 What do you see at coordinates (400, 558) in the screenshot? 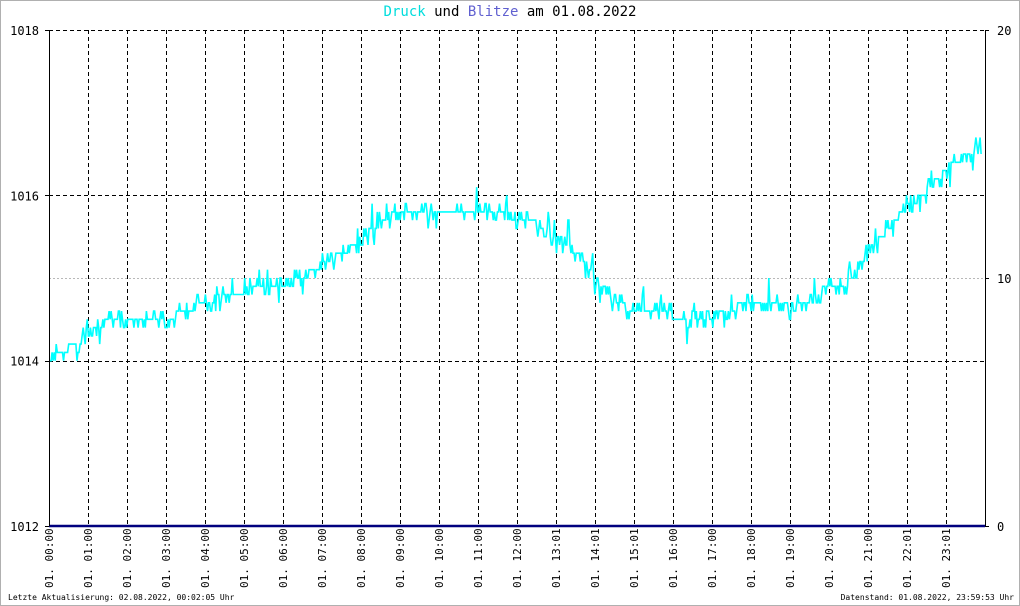
I see `x-tick-label: 01. 09:00` at bounding box center [400, 558].